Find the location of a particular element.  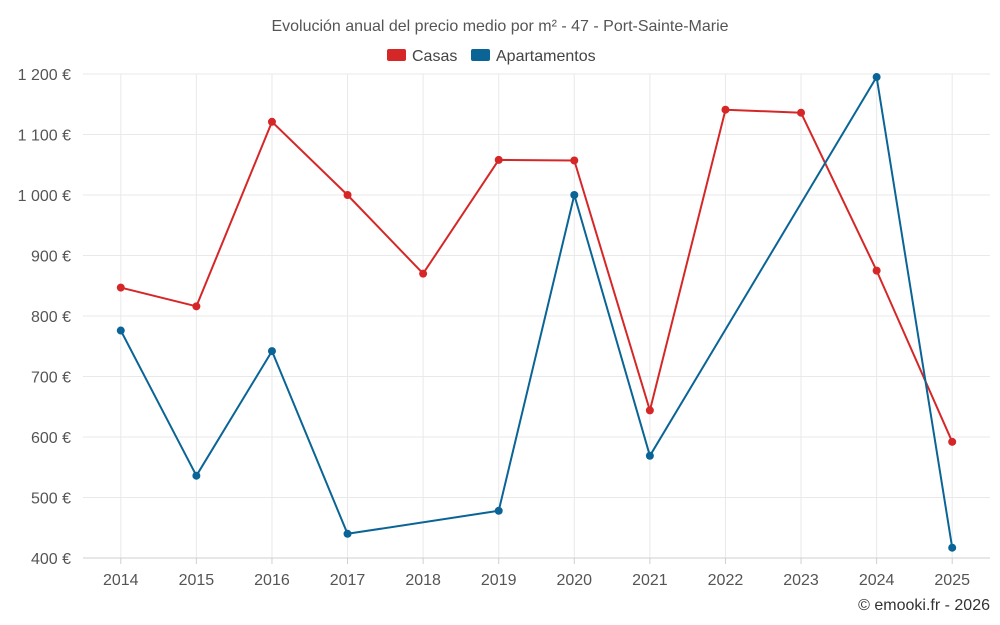

legend: Casas Apartamentos is located at coordinates (491, 56).